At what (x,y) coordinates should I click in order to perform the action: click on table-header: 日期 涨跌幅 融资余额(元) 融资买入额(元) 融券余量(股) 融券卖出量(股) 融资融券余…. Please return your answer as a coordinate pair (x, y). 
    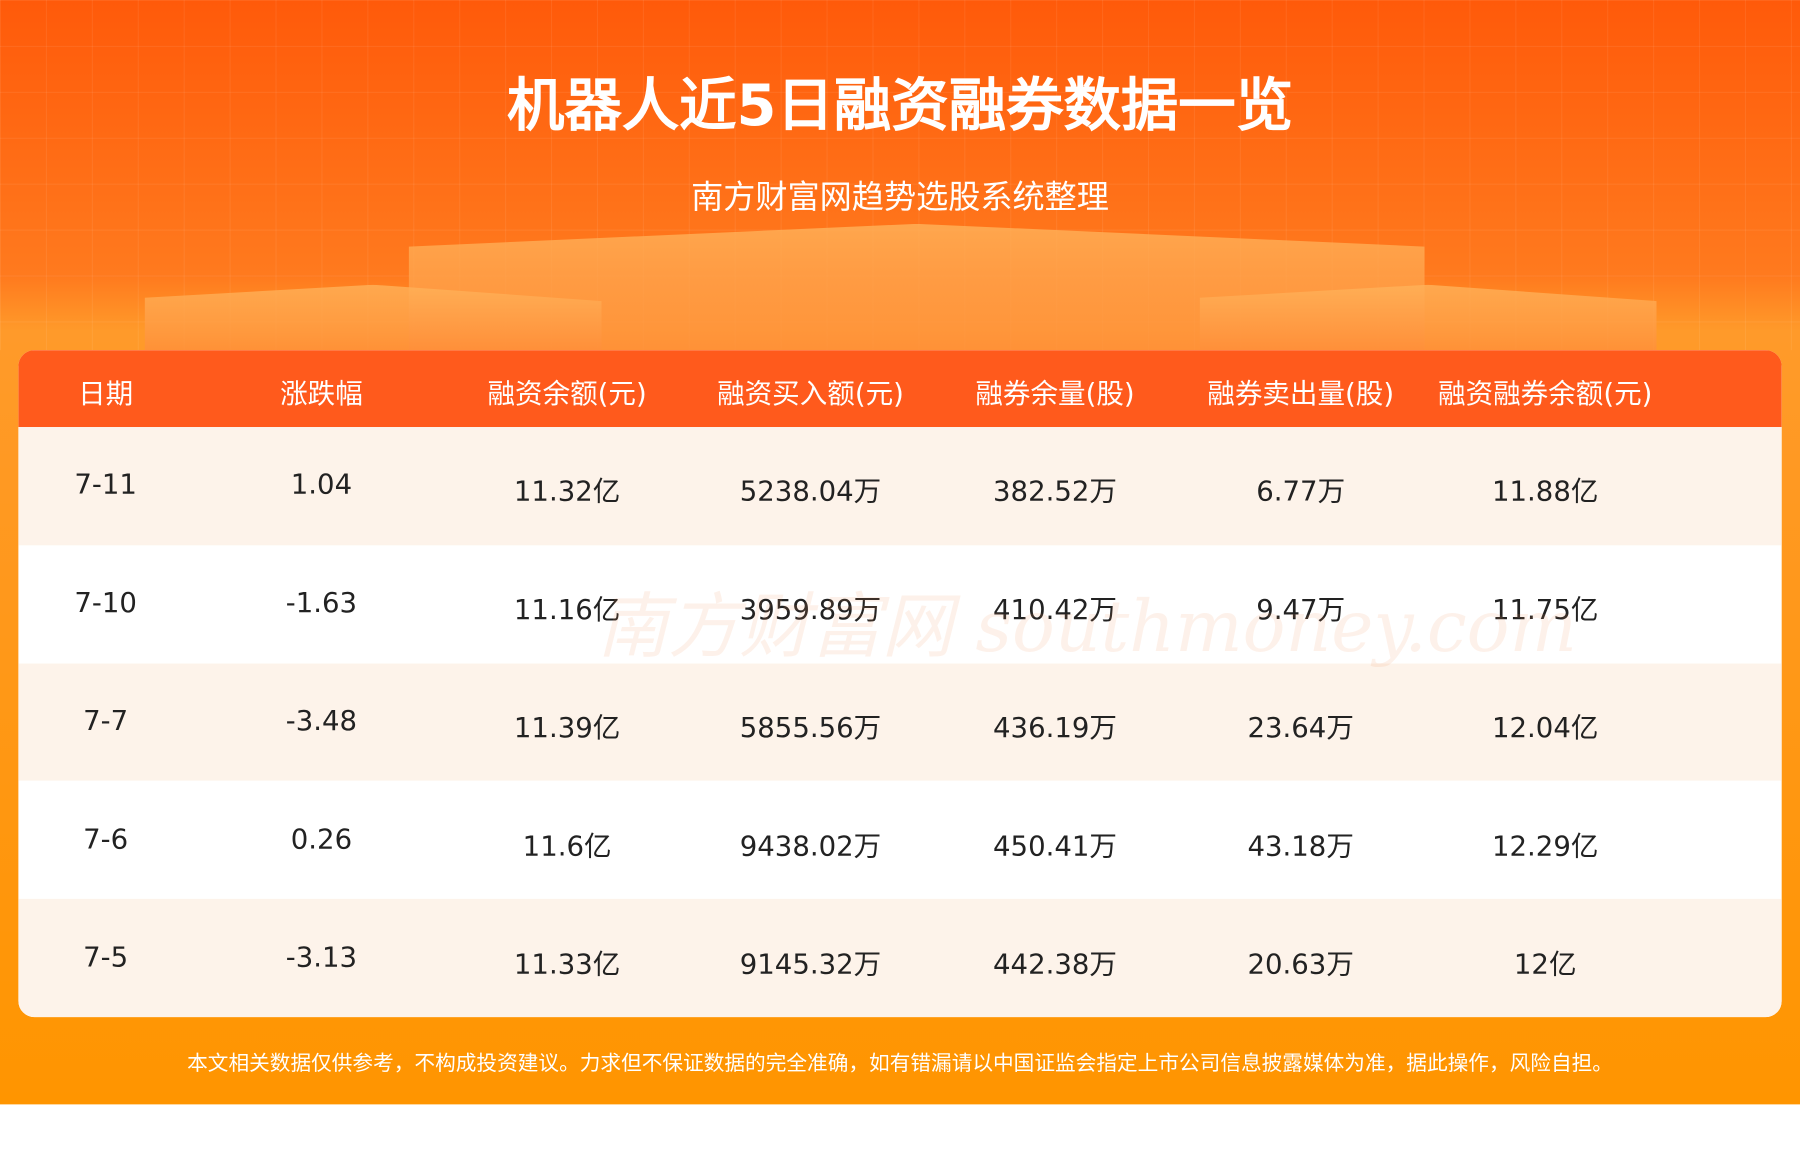
    Looking at the image, I should click on (900, 389).